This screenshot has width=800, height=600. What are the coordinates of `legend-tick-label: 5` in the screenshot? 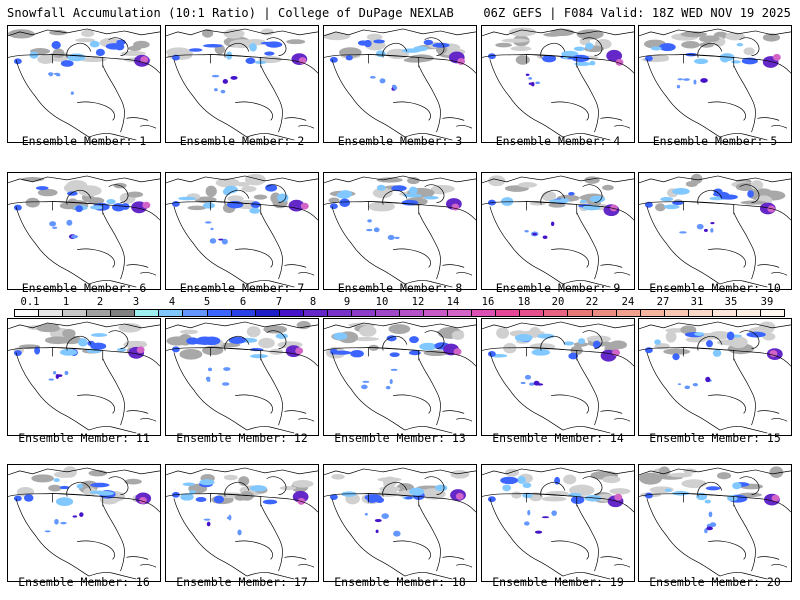 It's located at (207, 302).